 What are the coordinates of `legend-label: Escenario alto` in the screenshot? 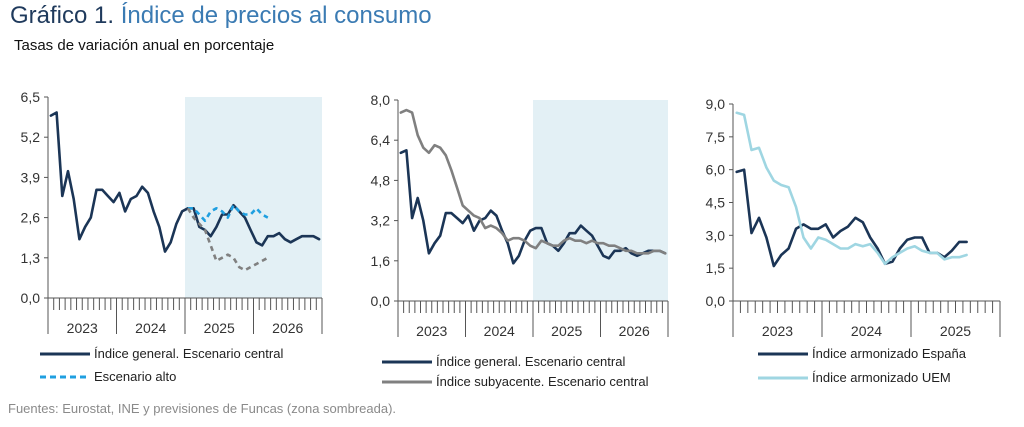 It's located at (135, 376).